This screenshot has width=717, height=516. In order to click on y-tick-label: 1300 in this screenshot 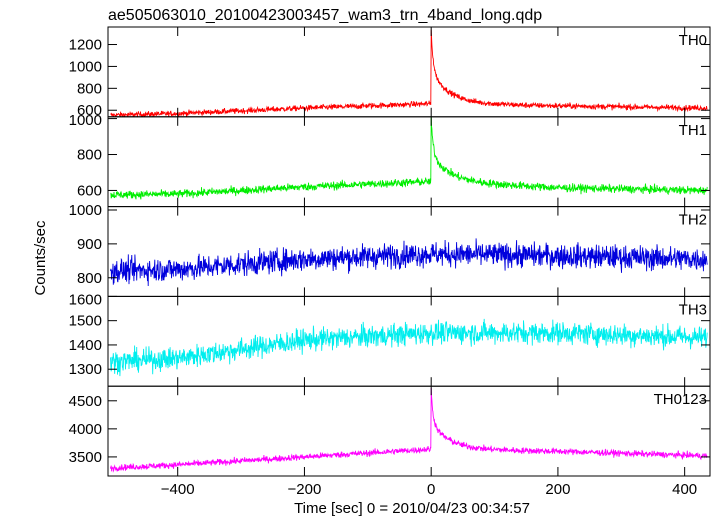, I will do `click(85, 369)`.